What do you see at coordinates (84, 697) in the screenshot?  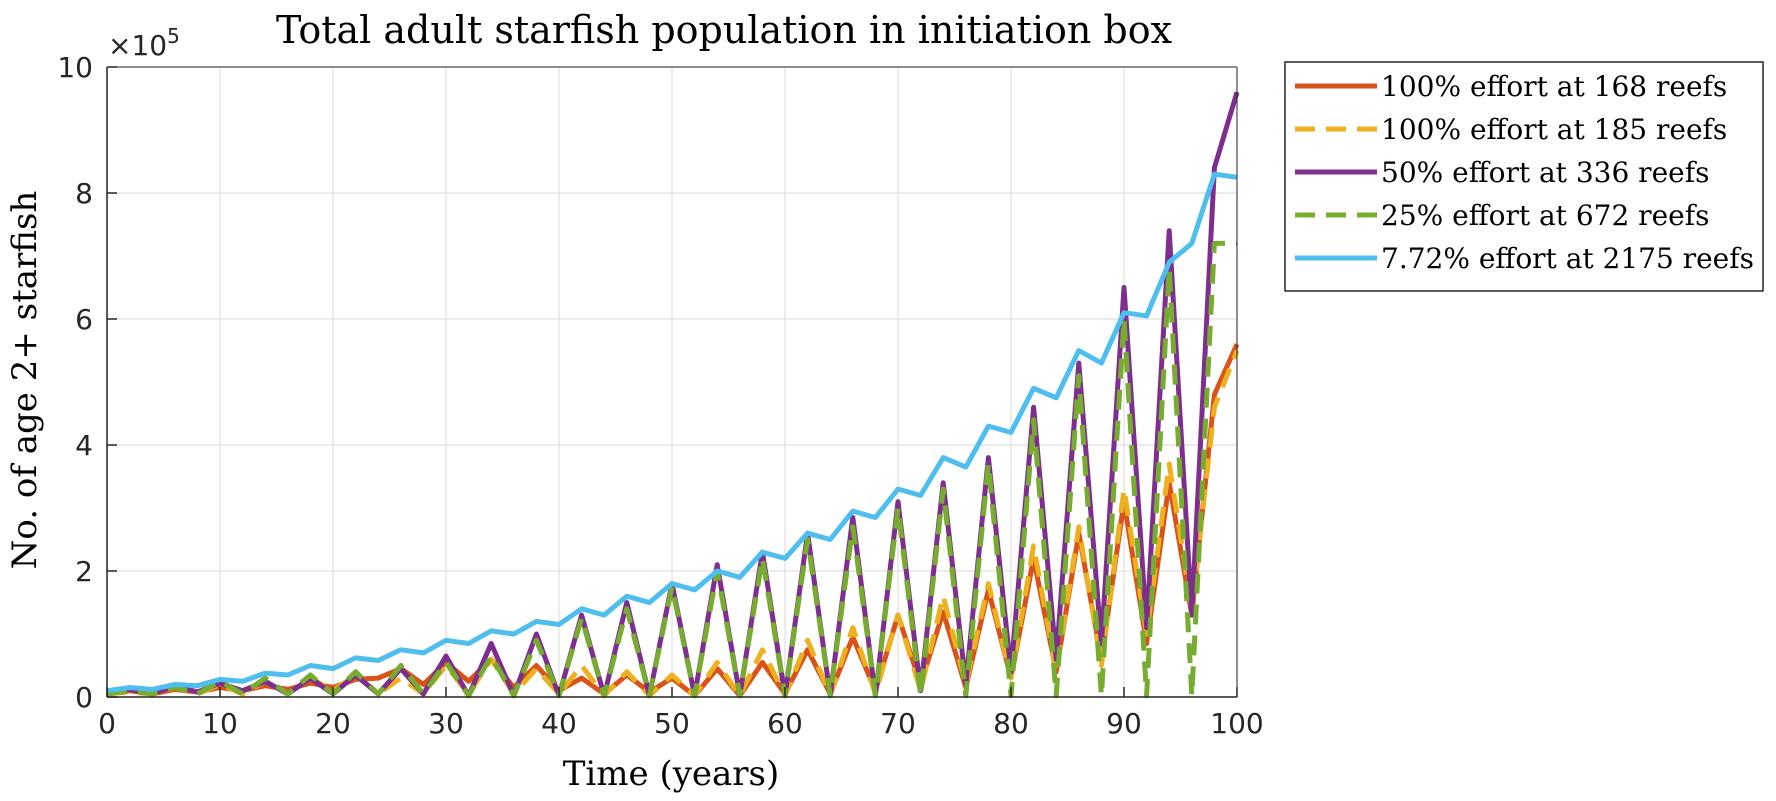 I see `y-tick-label: 0` at bounding box center [84, 697].